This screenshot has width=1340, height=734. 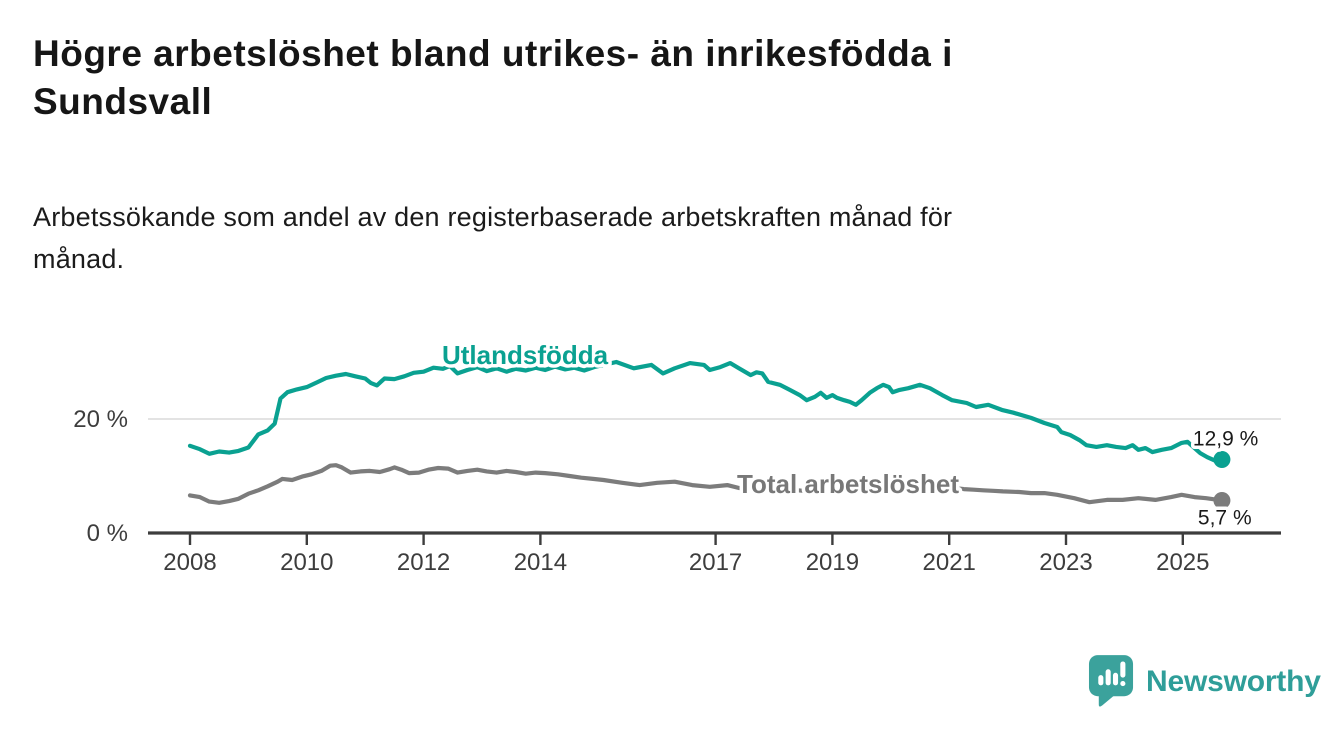 I want to click on logo-exclamation-dot, so click(x=1123, y=684).